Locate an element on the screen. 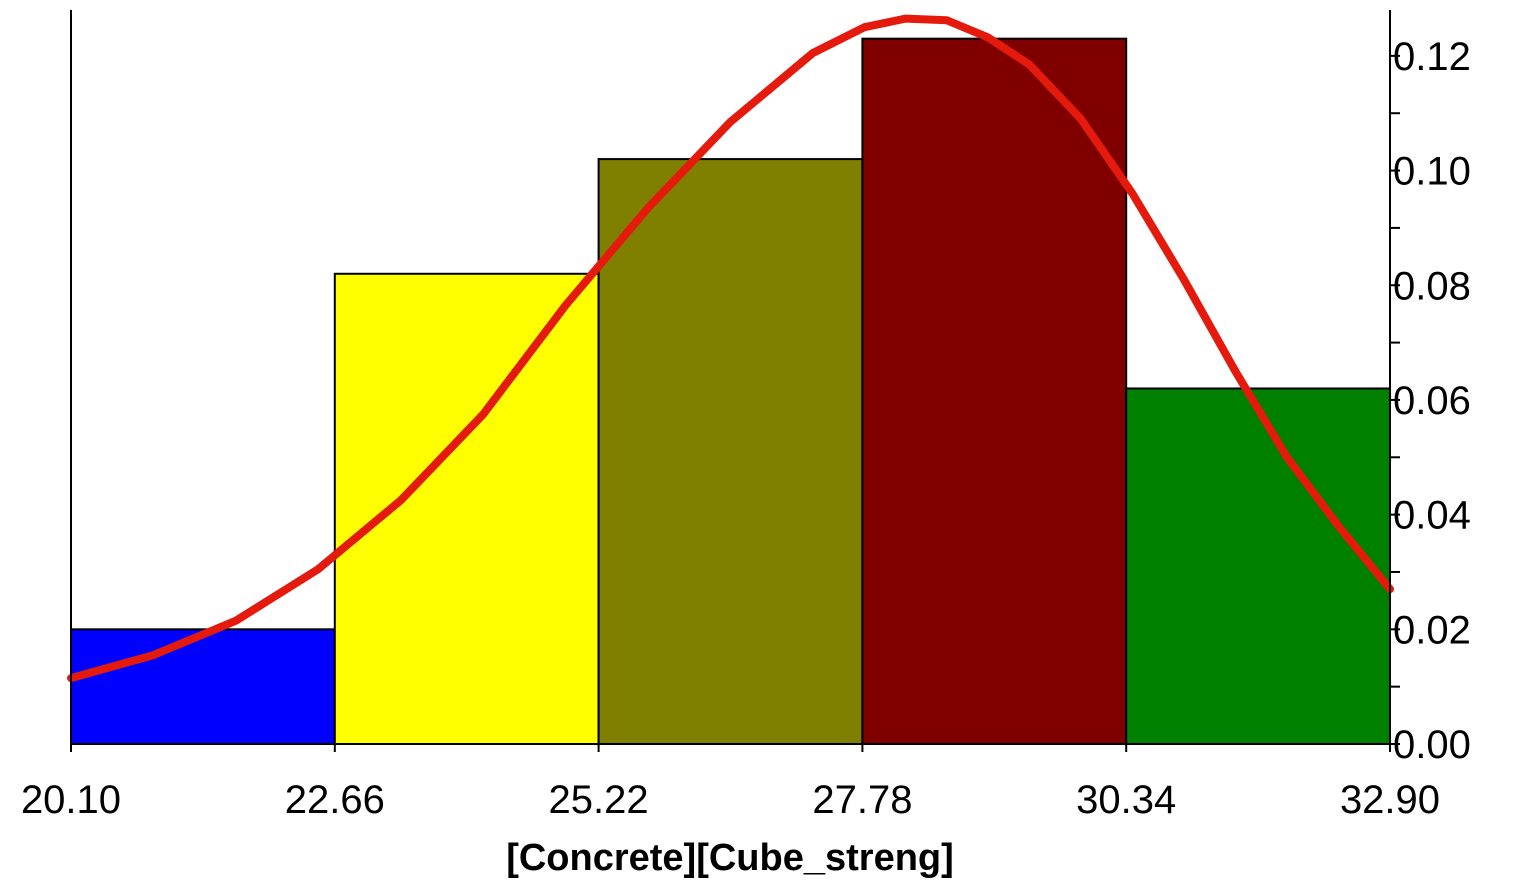 Image resolution: width=1520 pixels, height=885 pixels. y-tick-label: 0.00 is located at coordinates (1432, 745).